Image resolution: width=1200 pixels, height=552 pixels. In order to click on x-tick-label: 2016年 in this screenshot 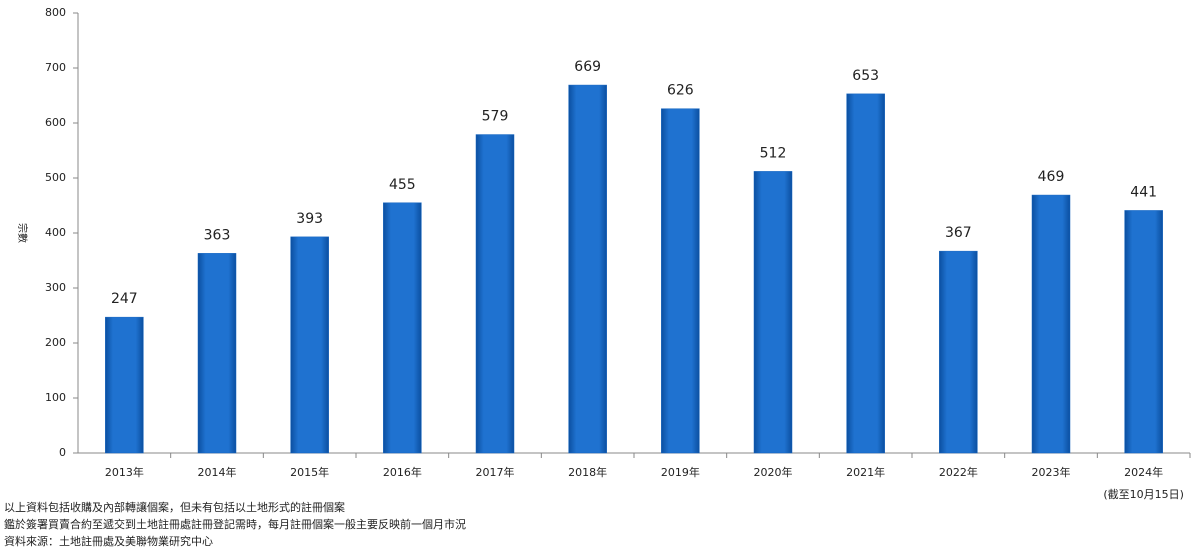, I will do `click(402, 472)`.